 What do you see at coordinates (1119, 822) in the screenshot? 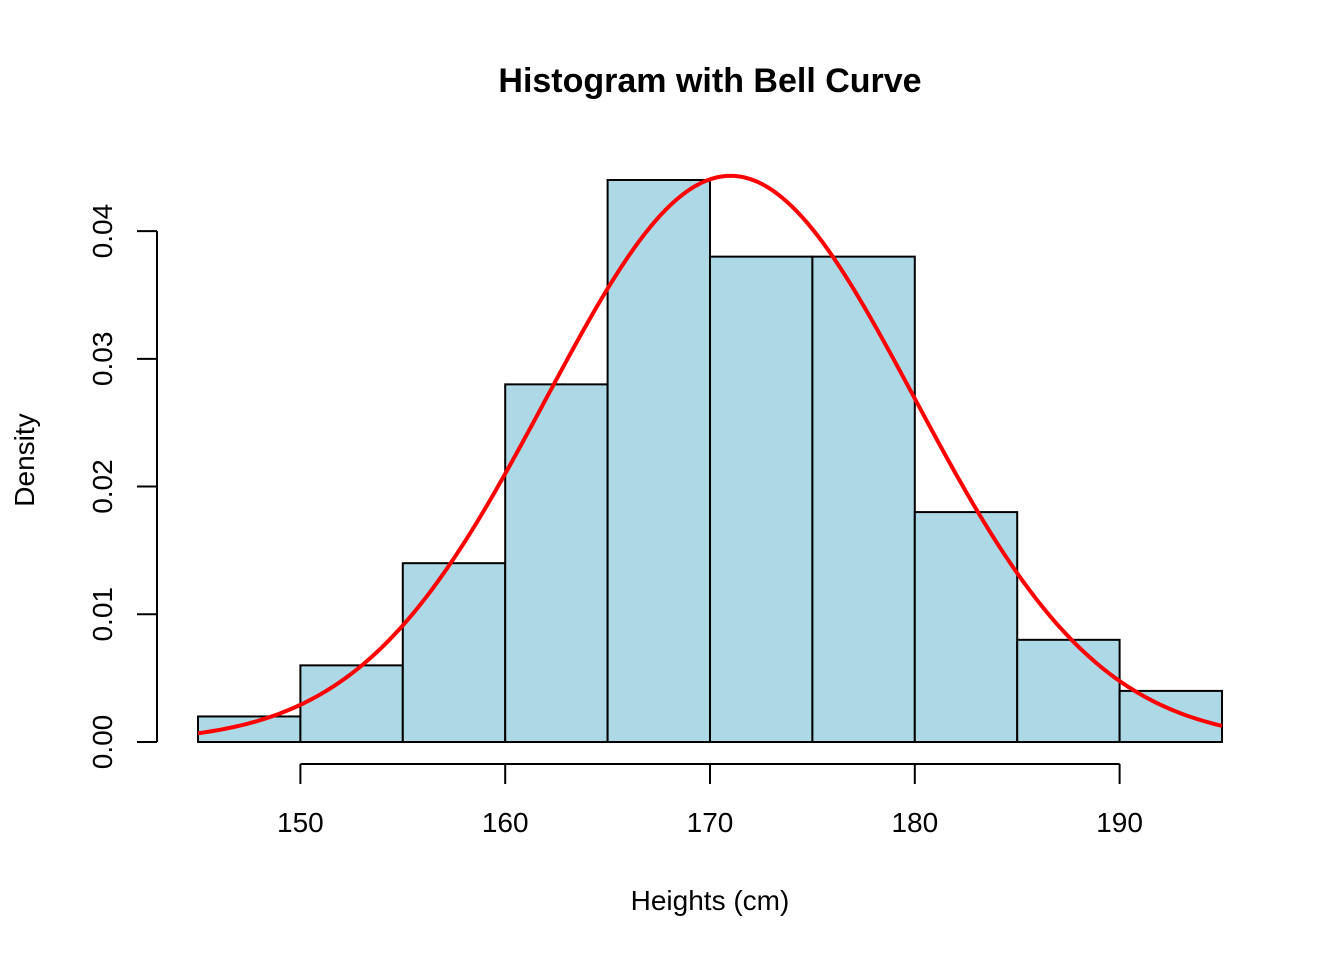
I see `x-tick-label: 190` at bounding box center [1119, 822].